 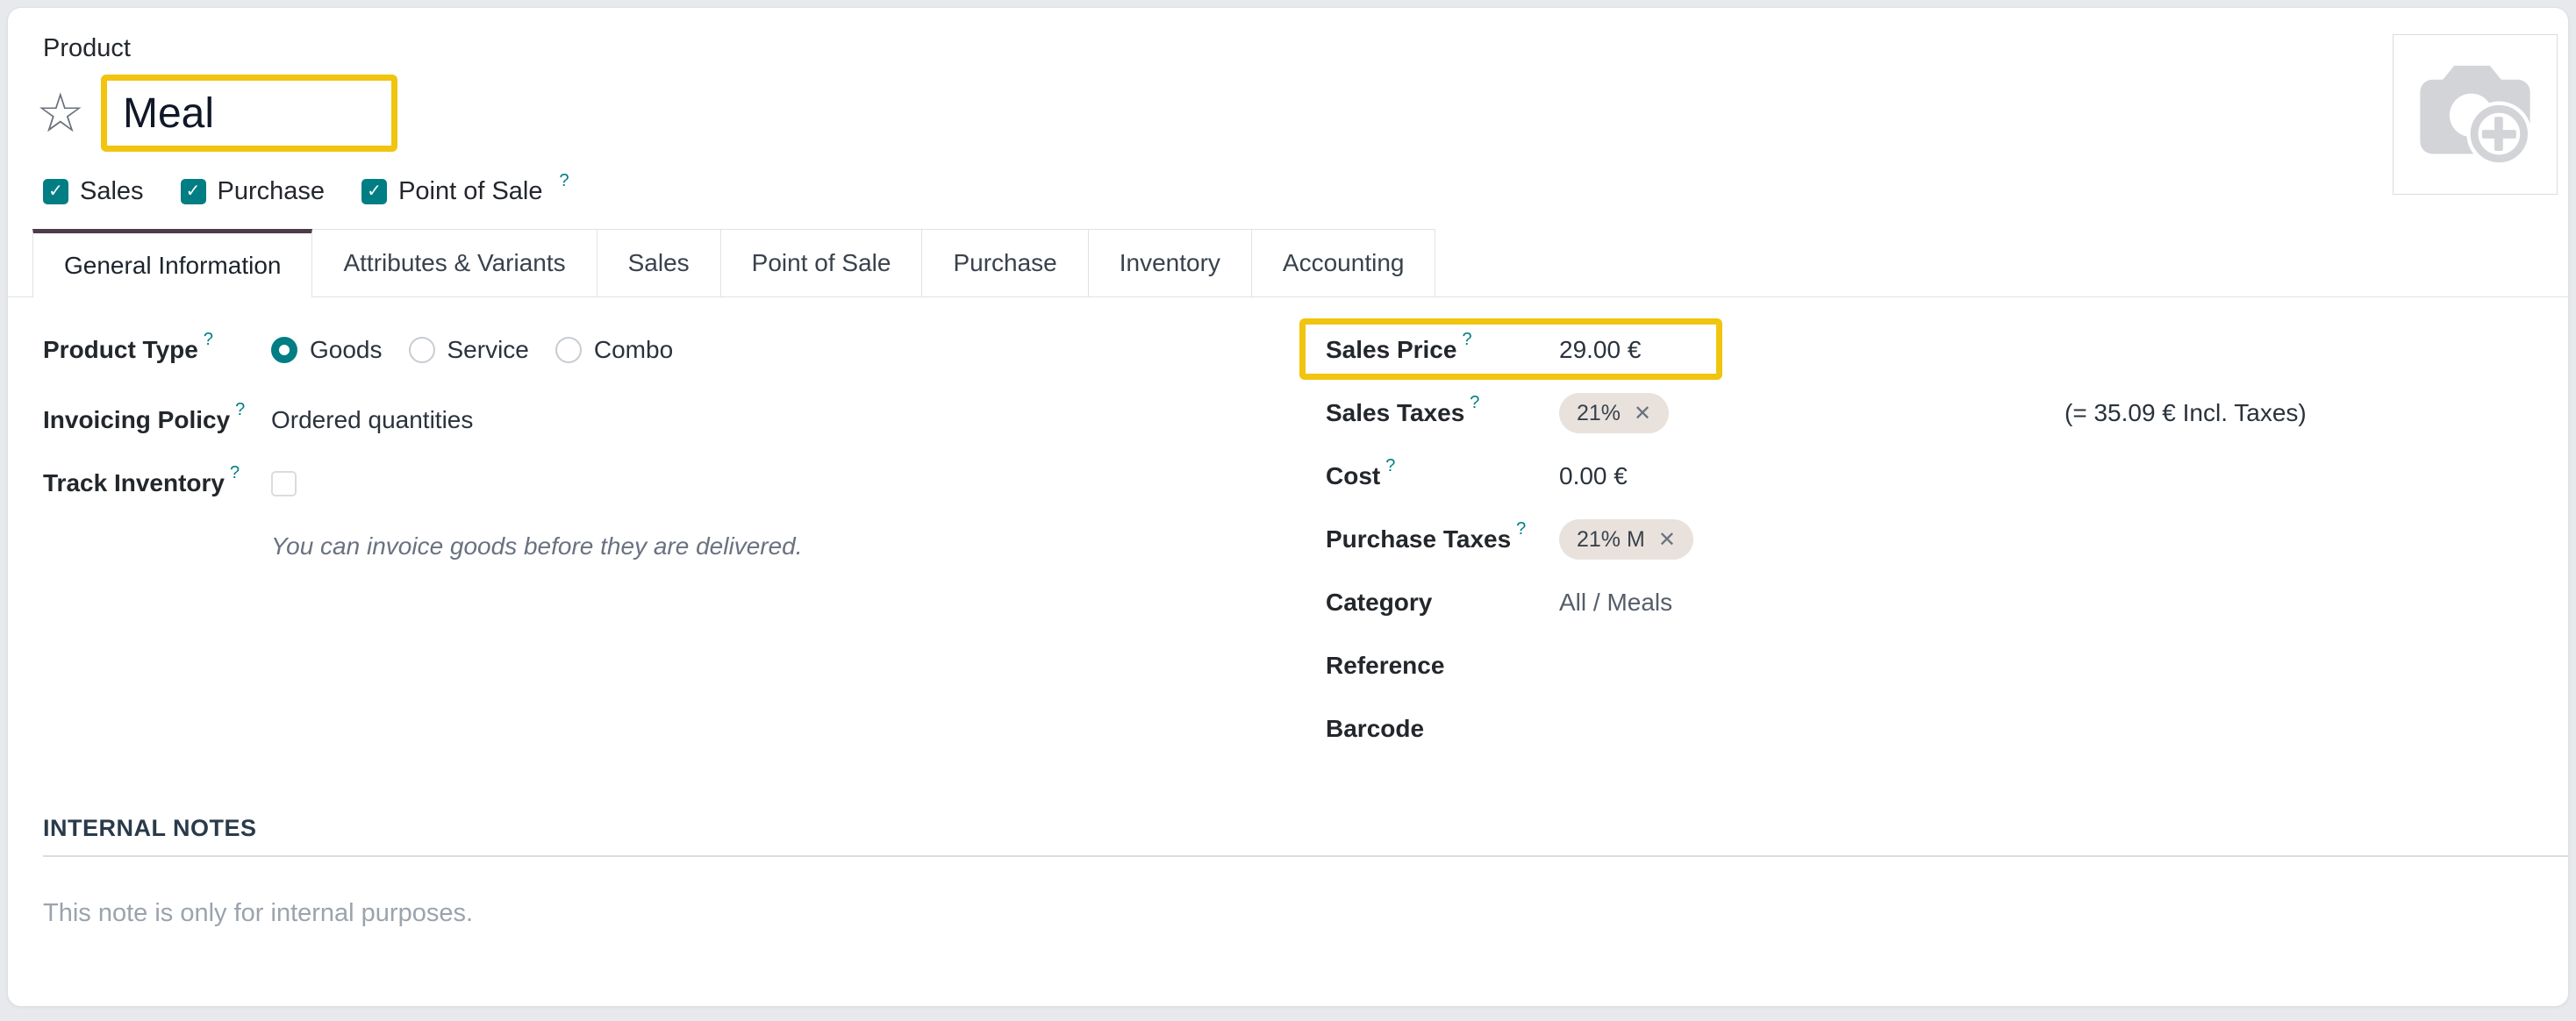 I want to click on point-of-sale-checkbox: ✓, so click(x=374, y=191).